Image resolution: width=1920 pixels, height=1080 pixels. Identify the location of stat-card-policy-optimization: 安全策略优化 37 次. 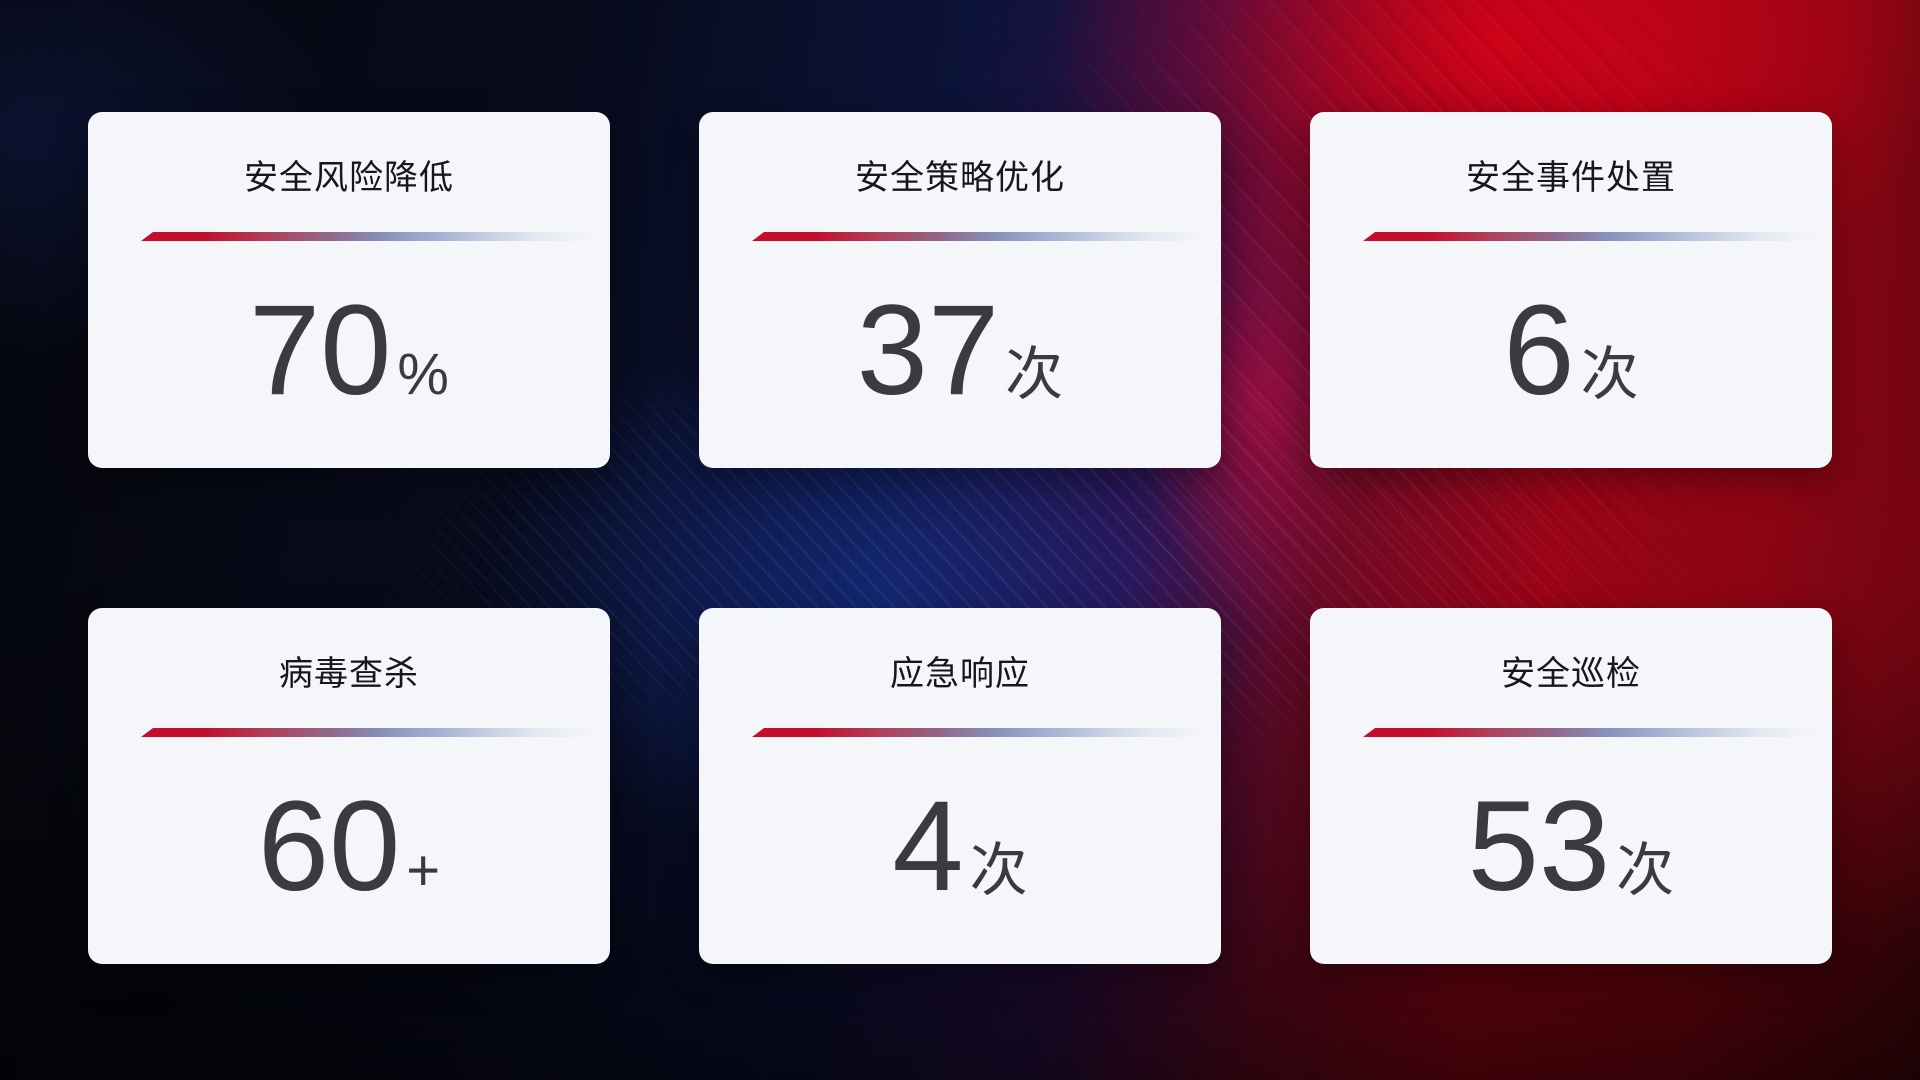
(960, 290).